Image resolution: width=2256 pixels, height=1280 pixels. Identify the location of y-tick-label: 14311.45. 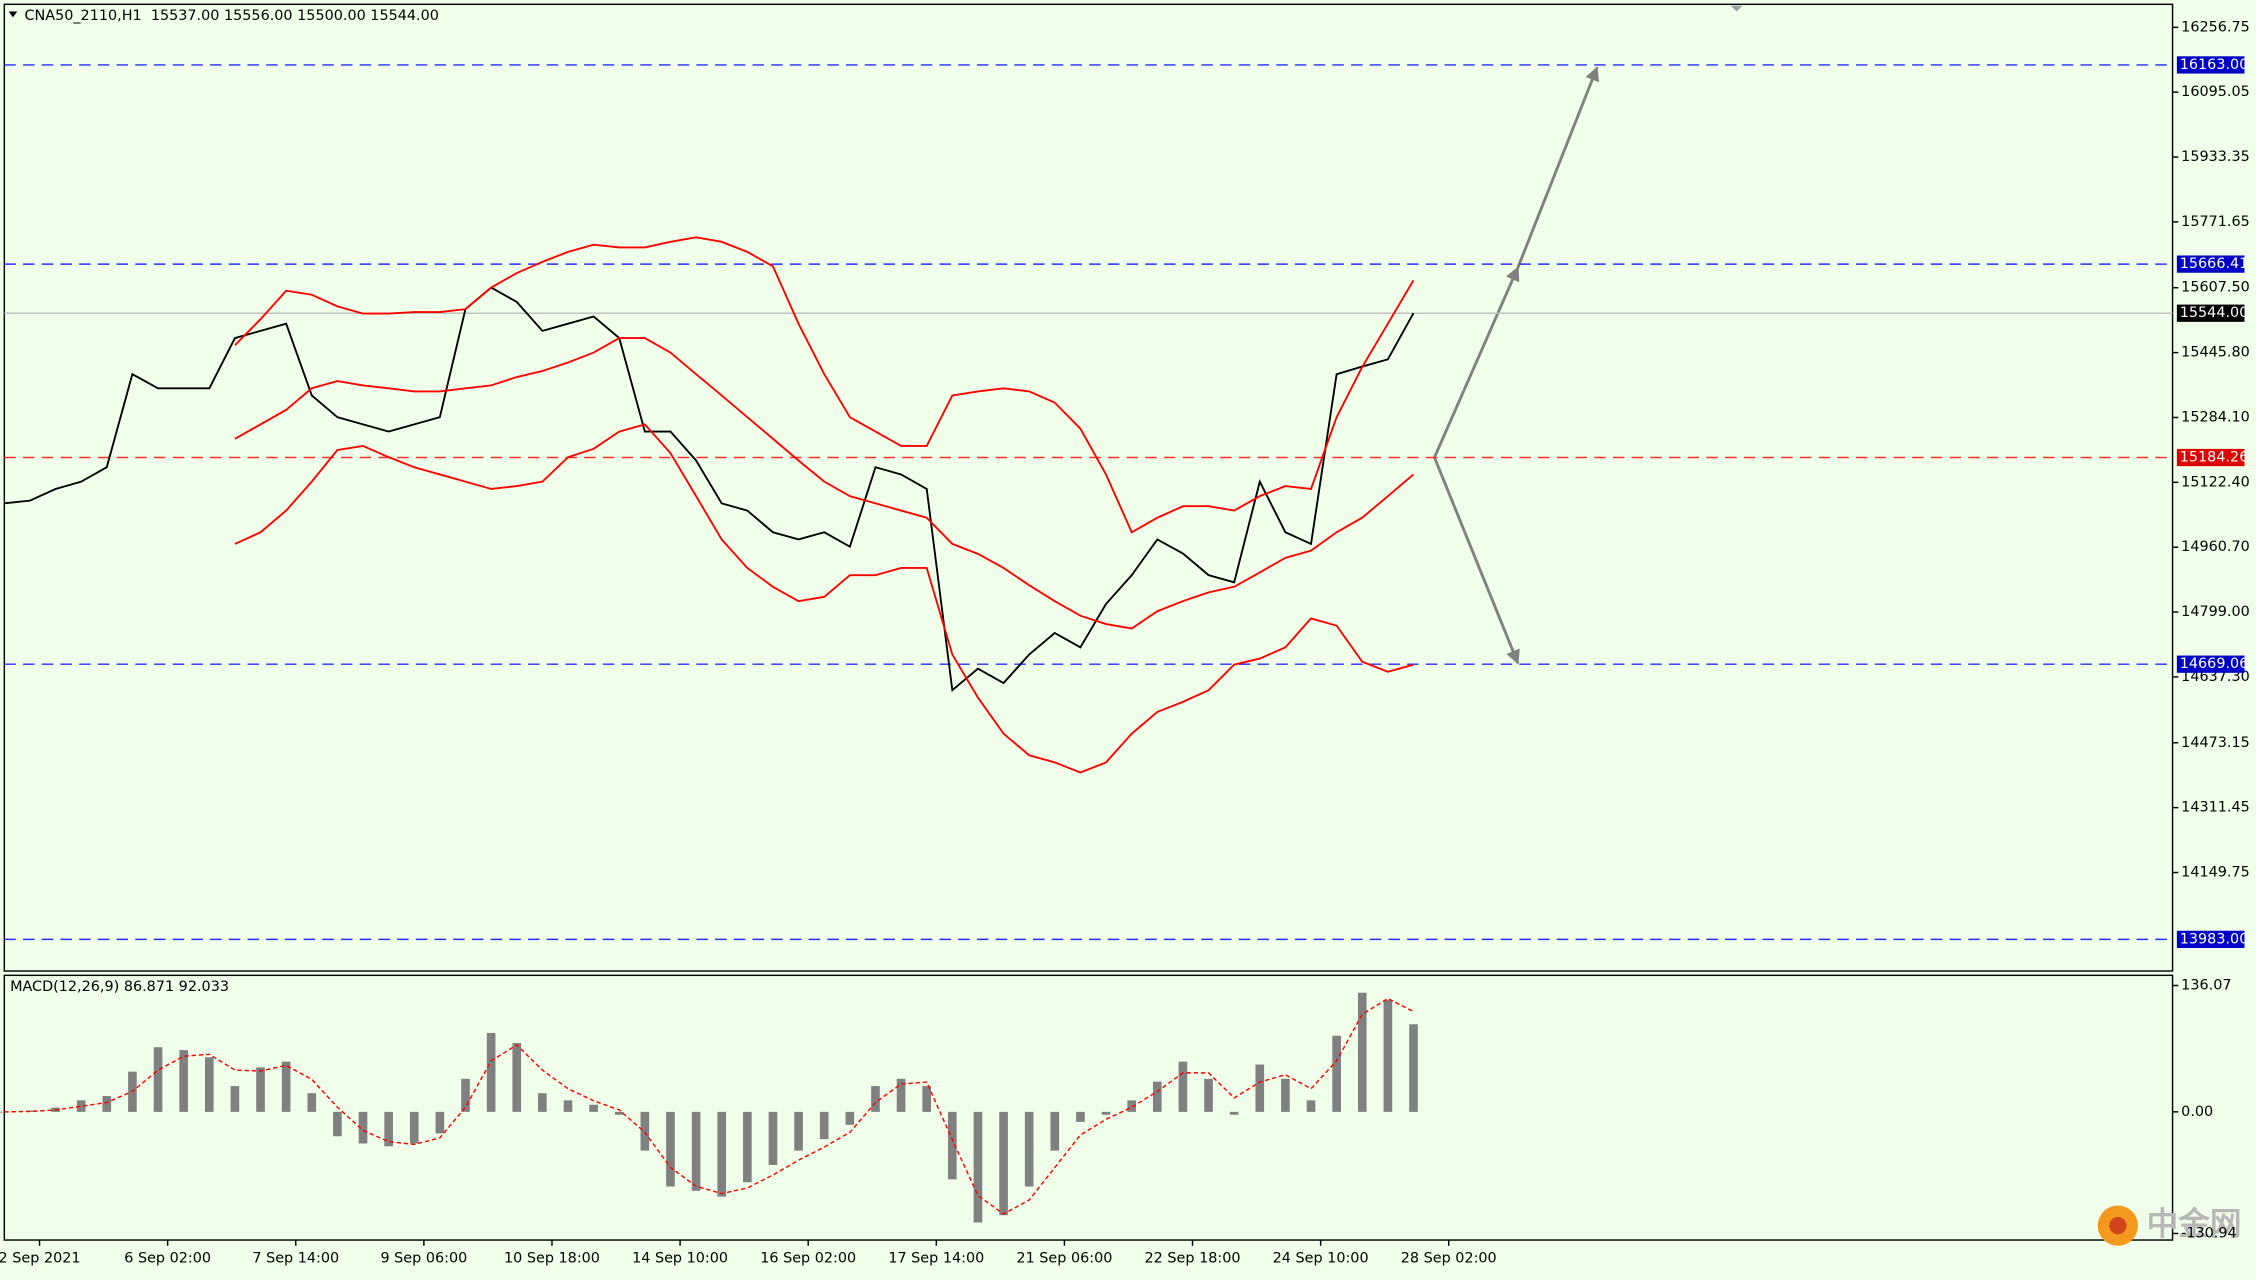
(2215, 808).